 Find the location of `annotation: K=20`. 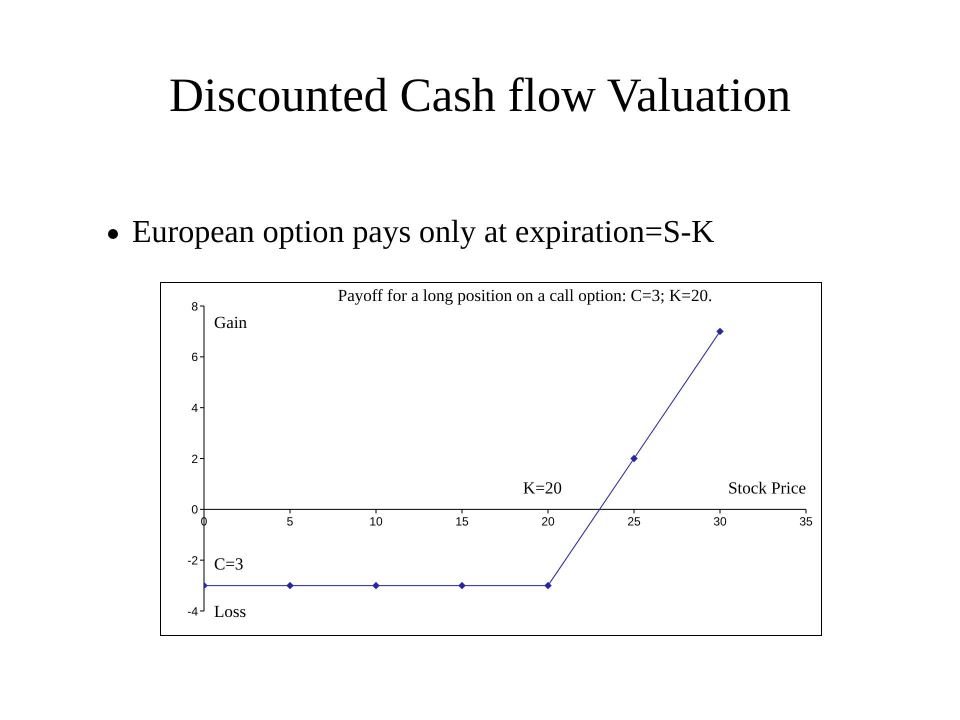

annotation: K=20 is located at coordinates (542, 488).